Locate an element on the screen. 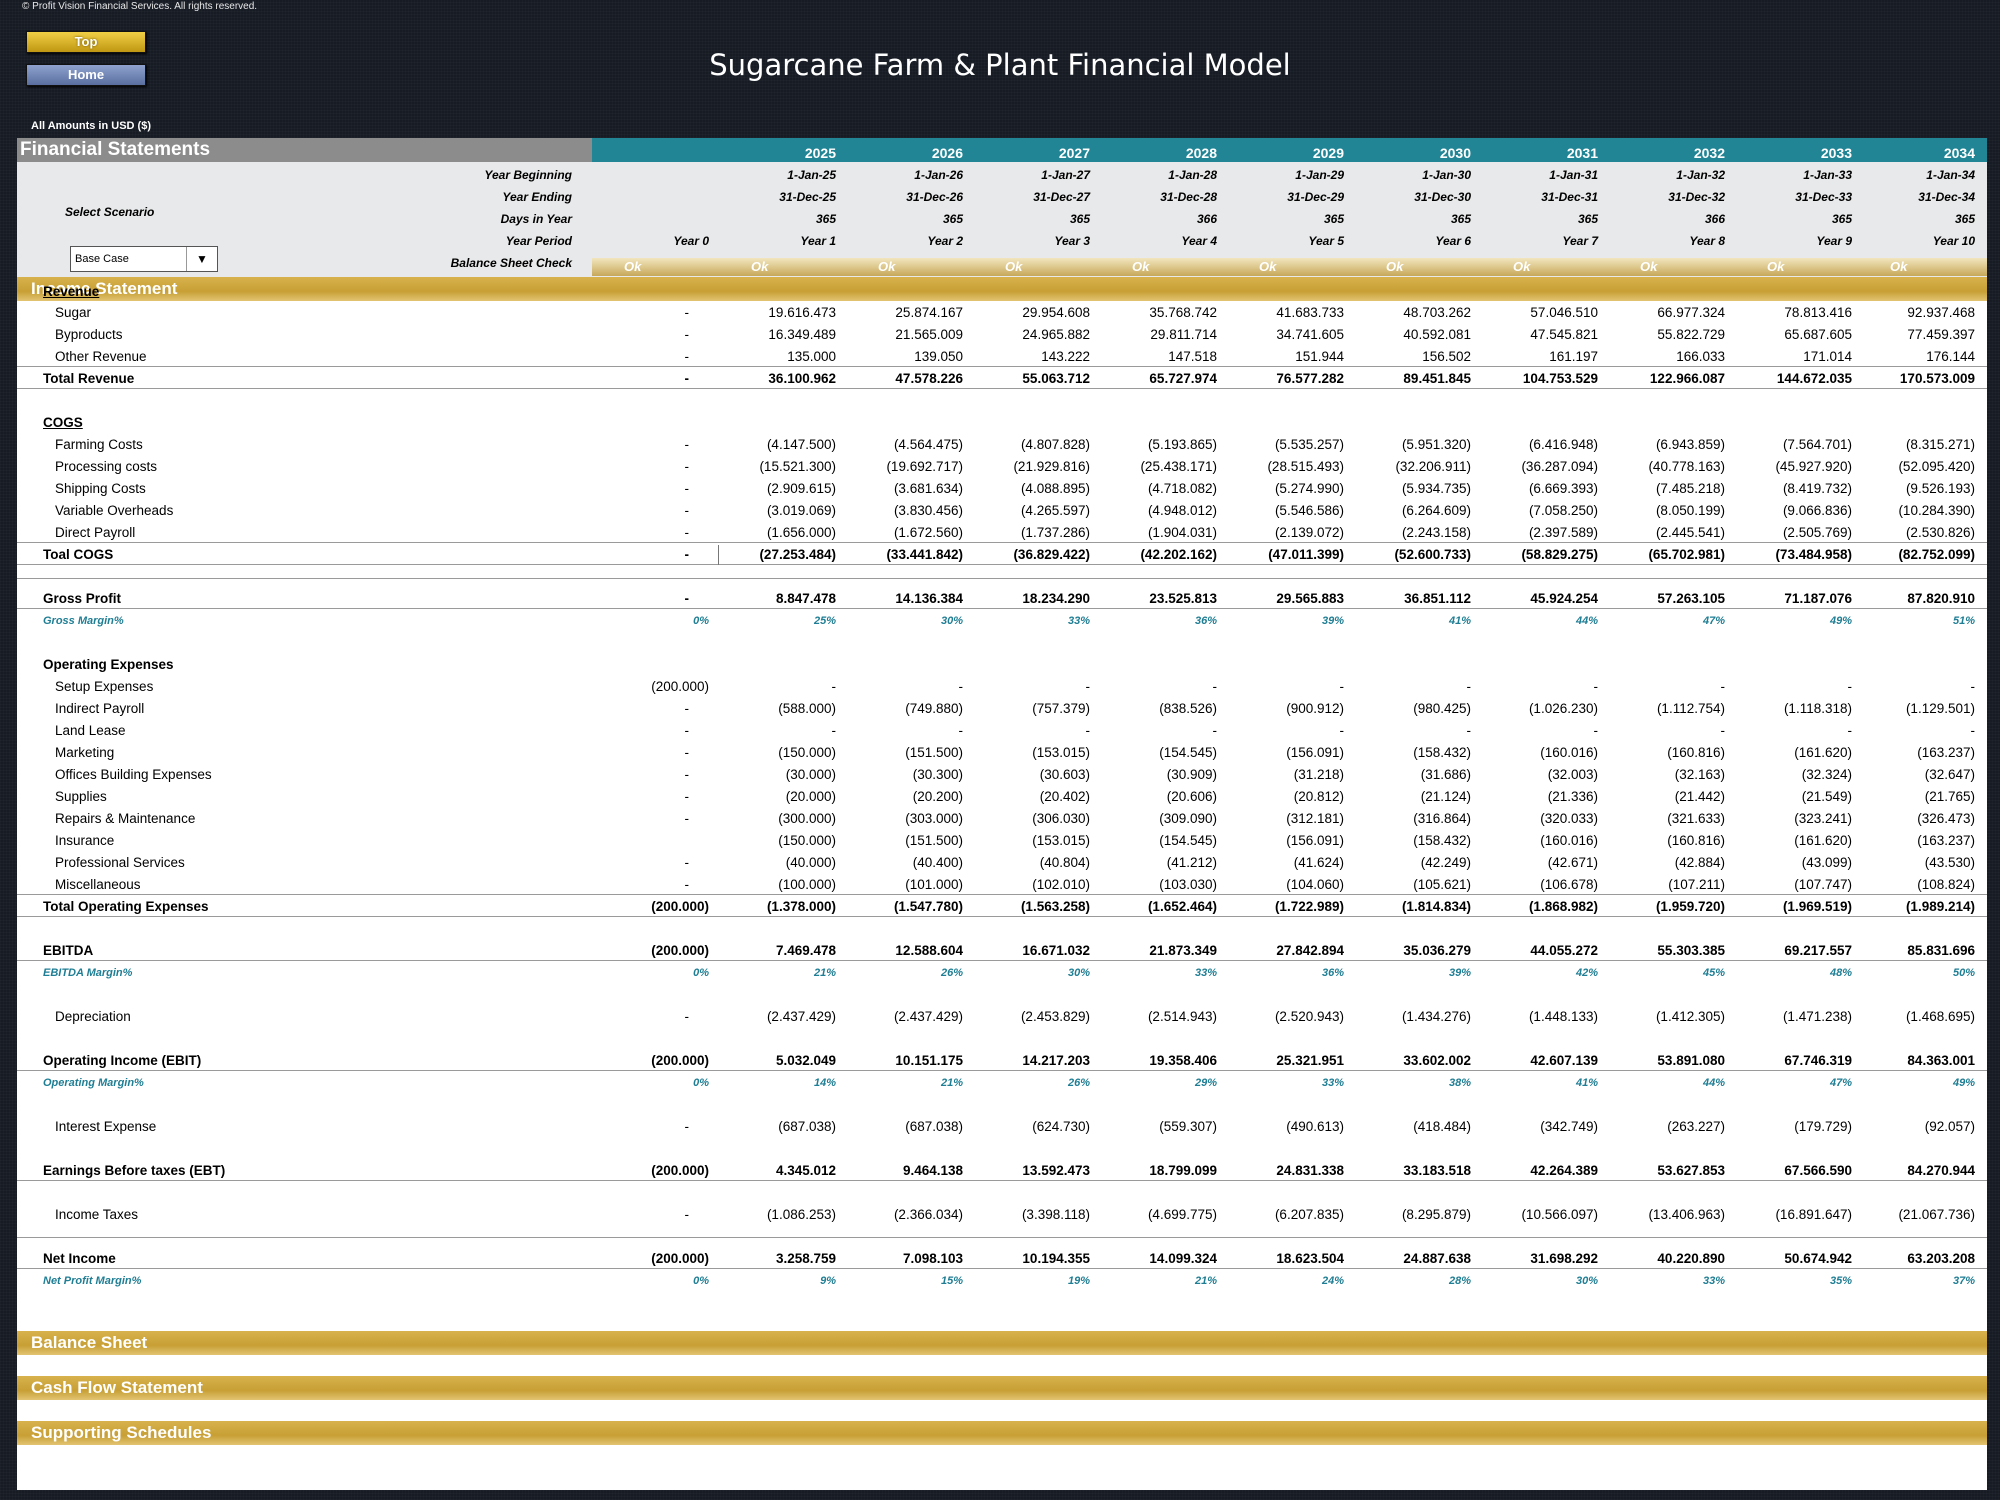 Image resolution: width=2000 pixels, height=1500 pixels. row-value: 40.592.081 is located at coordinates (1437, 334).